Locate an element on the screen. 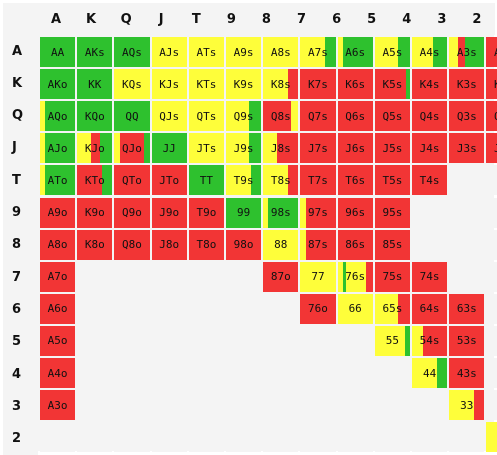  hand-cell-T8s: T8s is located at coordinates (280, 180).